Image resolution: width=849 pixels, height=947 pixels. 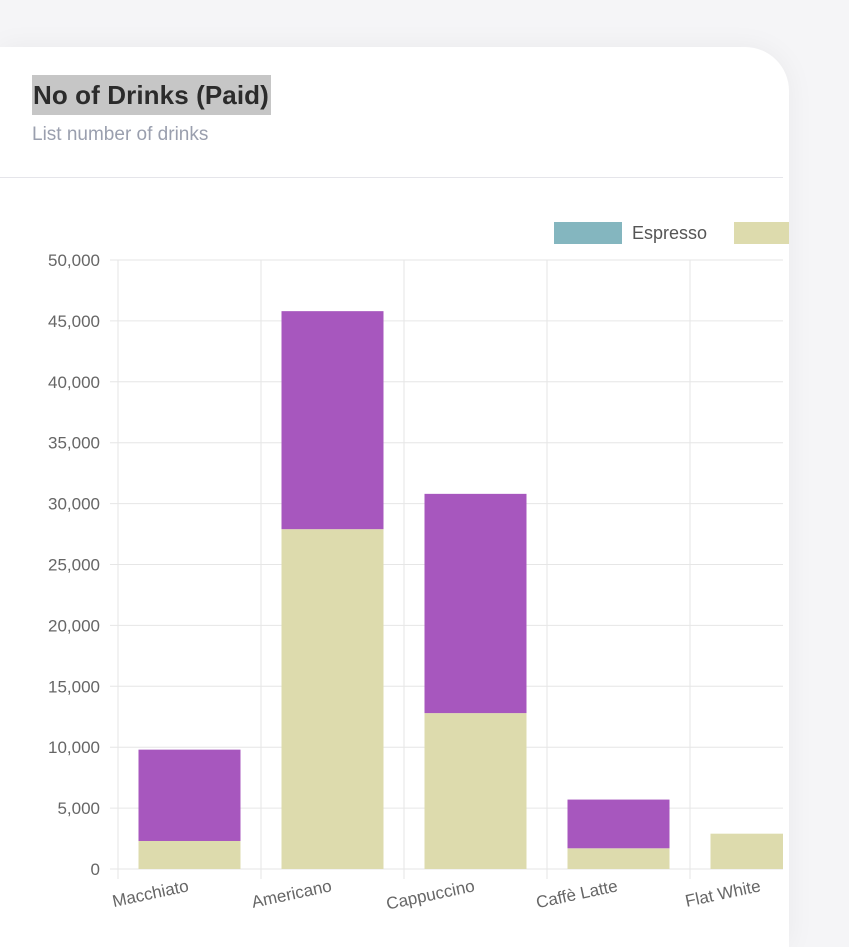 What do you see at coordinates (78, 808) in the screenshot?
I see `y-tick-label: 5,000` at bounding box center [78, 808].